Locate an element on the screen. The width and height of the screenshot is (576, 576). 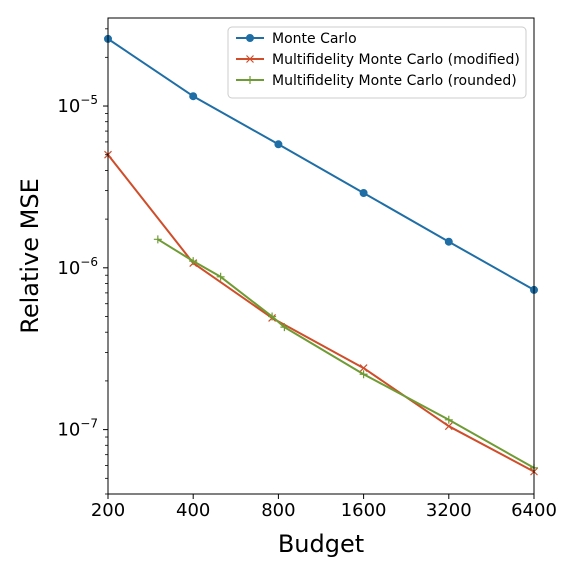
y-tick-label: 10⁻⁶ is located at coordinates (77, 267).